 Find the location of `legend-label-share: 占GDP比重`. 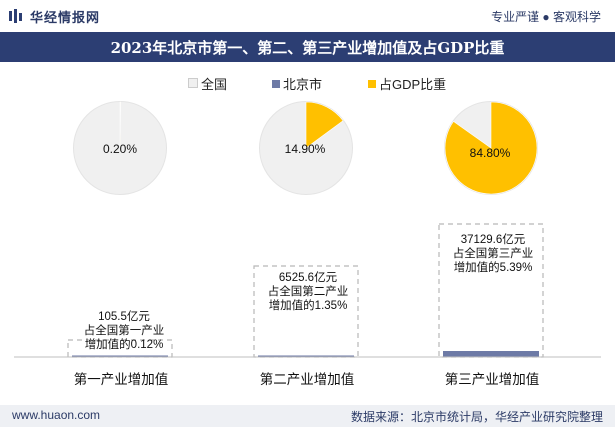

legend-label-share: 占GDP比重 is located at coordinates (413, 84).